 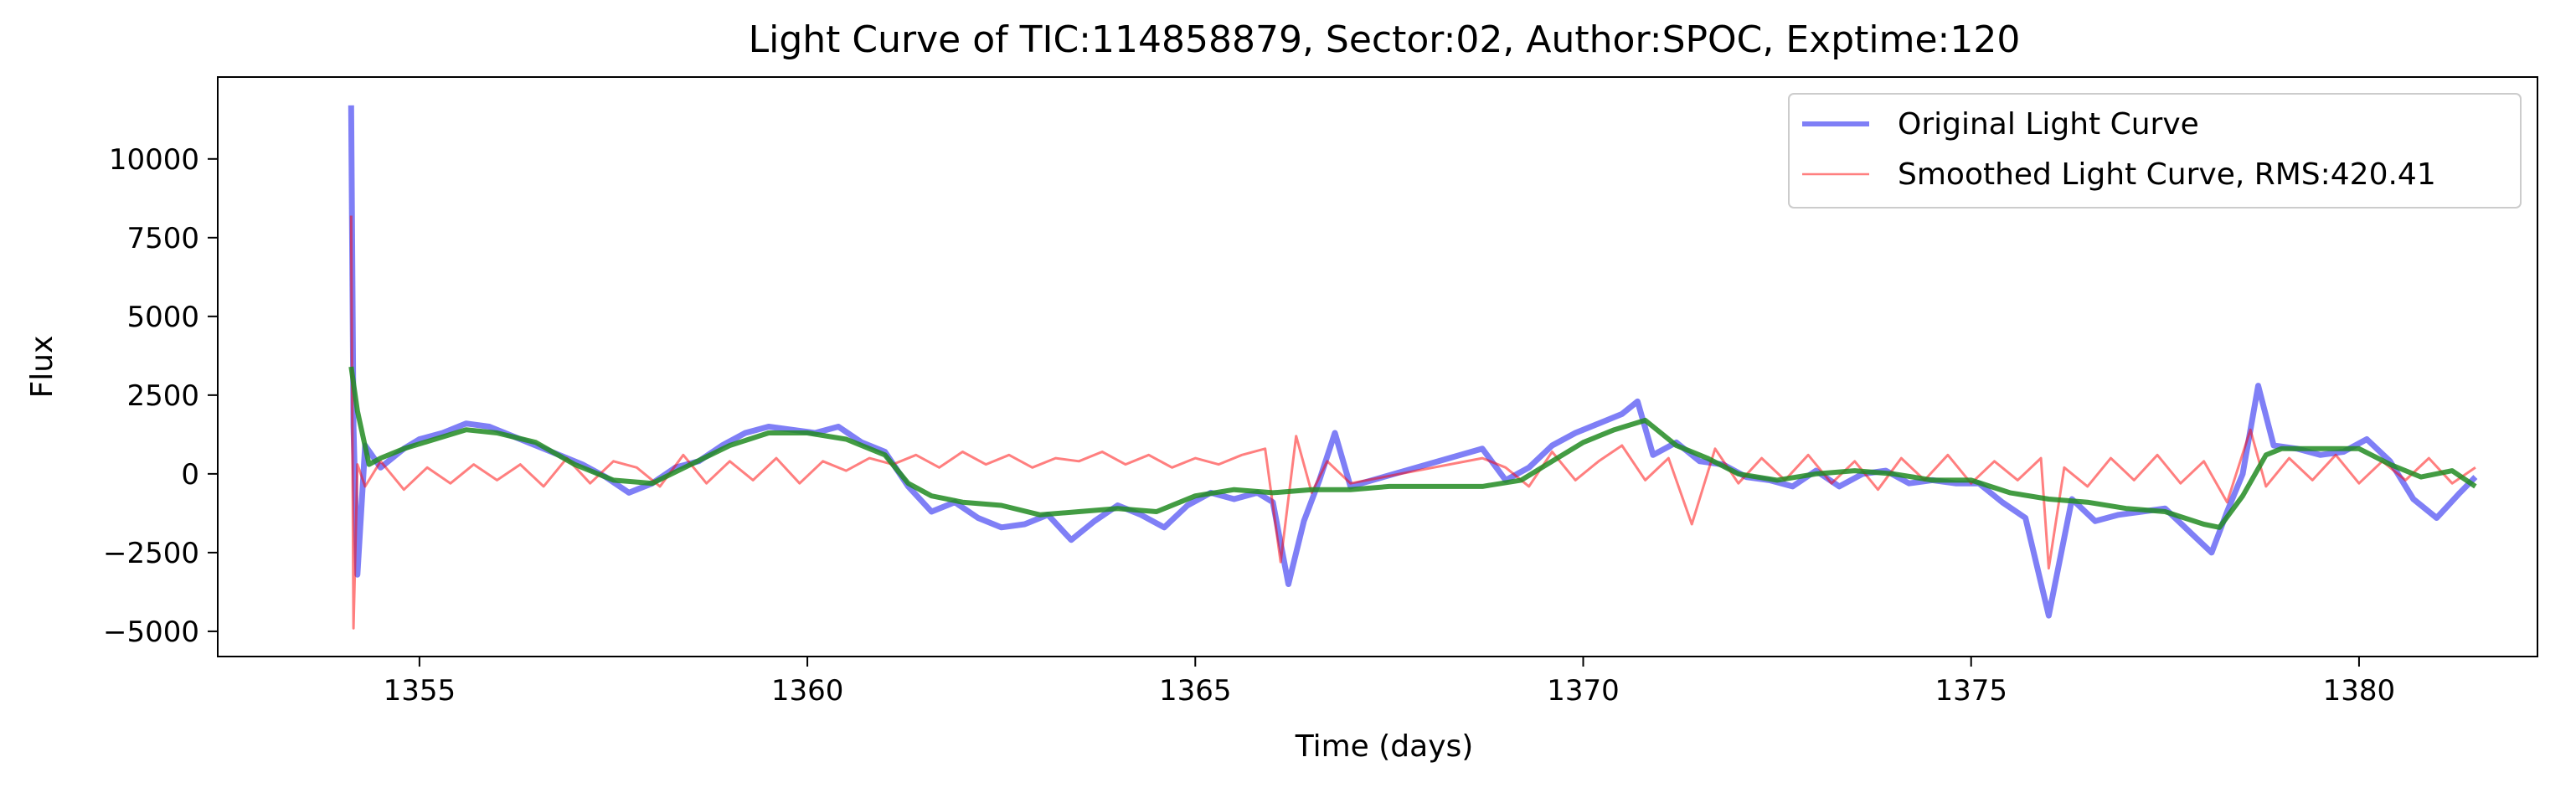 What do you see at coordinates (1971, 691) in the screenshot?
I see `x-tick-label: 1375` at bounding box center [1971, 691].